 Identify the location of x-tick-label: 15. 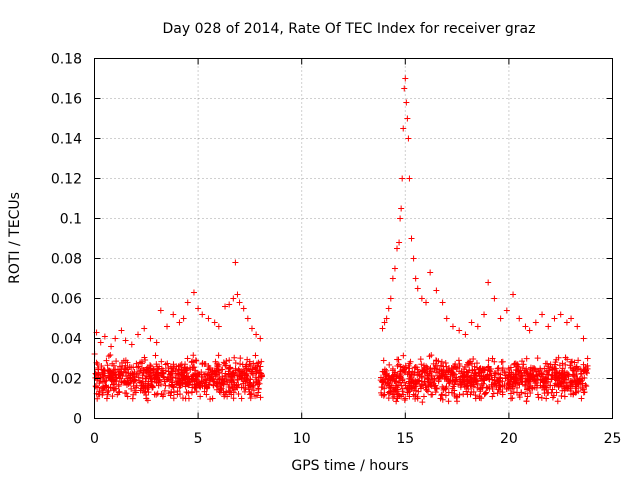
(405, 439).